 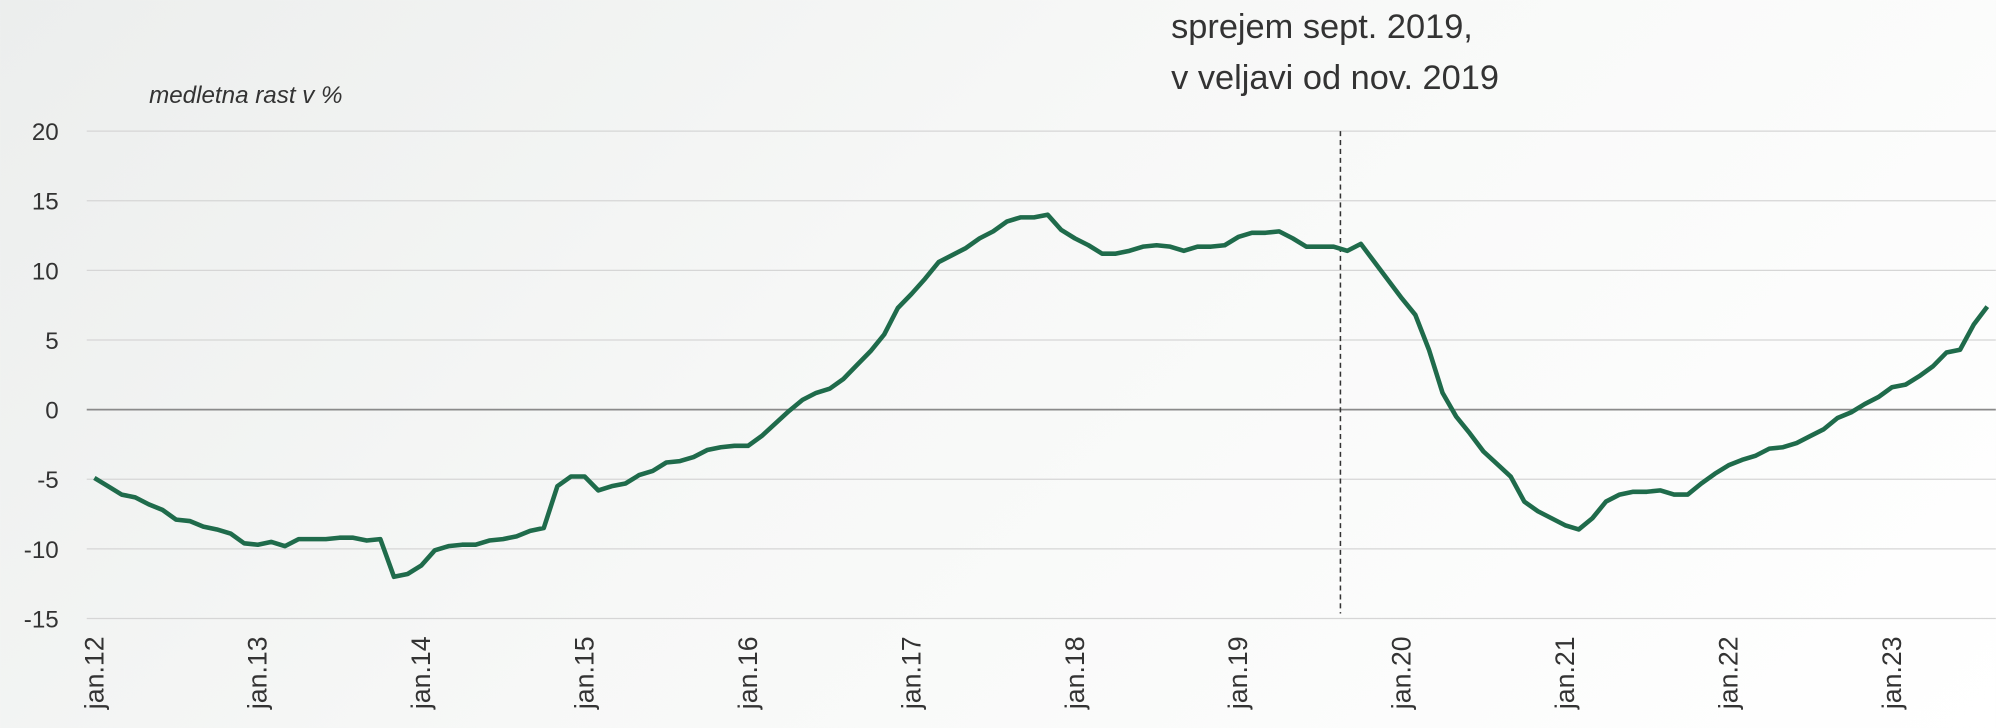 I want to click on x-tick-label: jan.14, so click(x=421, y=673).